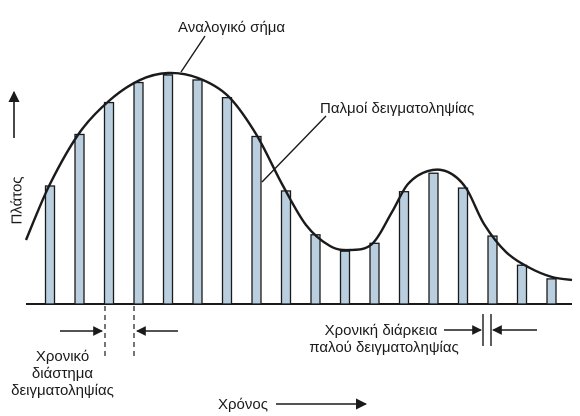  What do you see at coordinates (62, 390) in the screenshot?
I see `sampling-interval-line-3: δειγματοληψίας` at bounding box center [62, 390].